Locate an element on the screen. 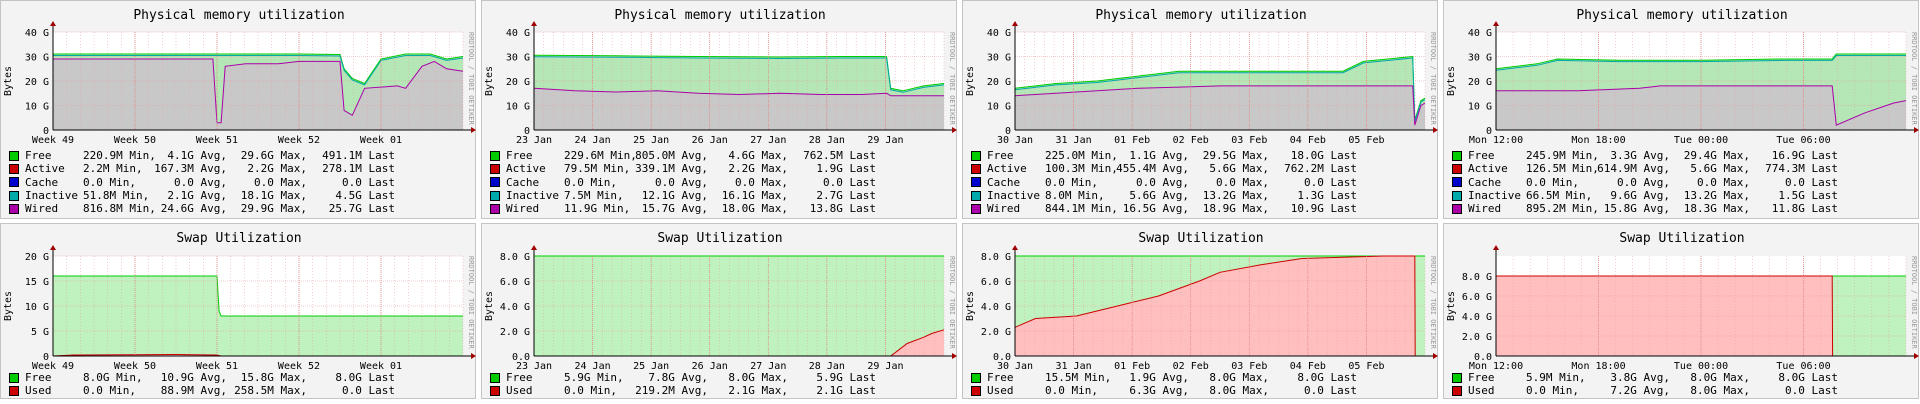 This screenshot has height=404, width=1920. legend-stat: 29.4G Max, is located at coordinates (1716, 155).